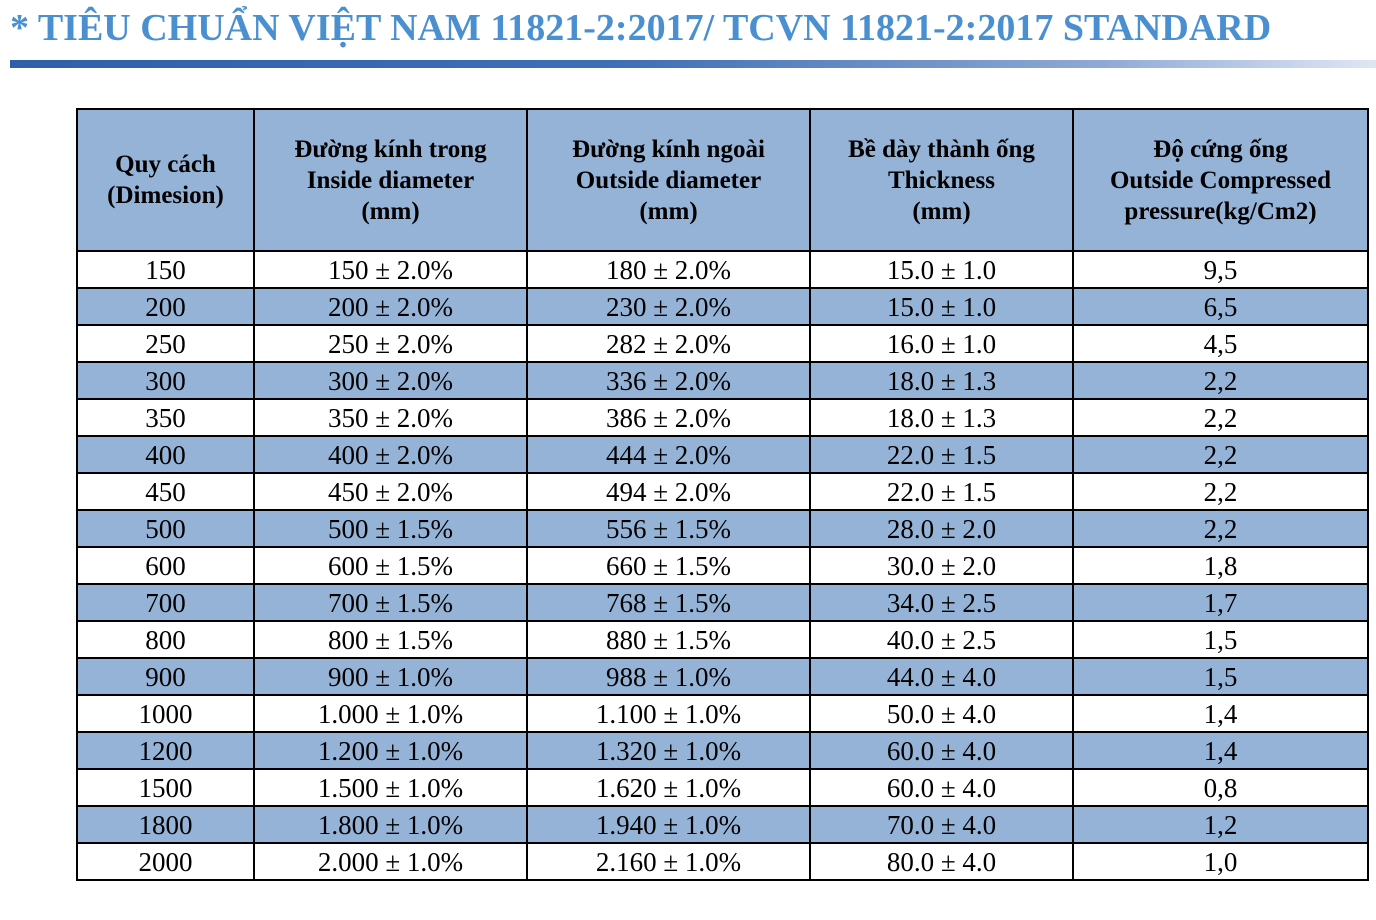 The height and width of the screenshot is (920, 1376). I want to click on cell-dimension: 350, so click(165, 417).